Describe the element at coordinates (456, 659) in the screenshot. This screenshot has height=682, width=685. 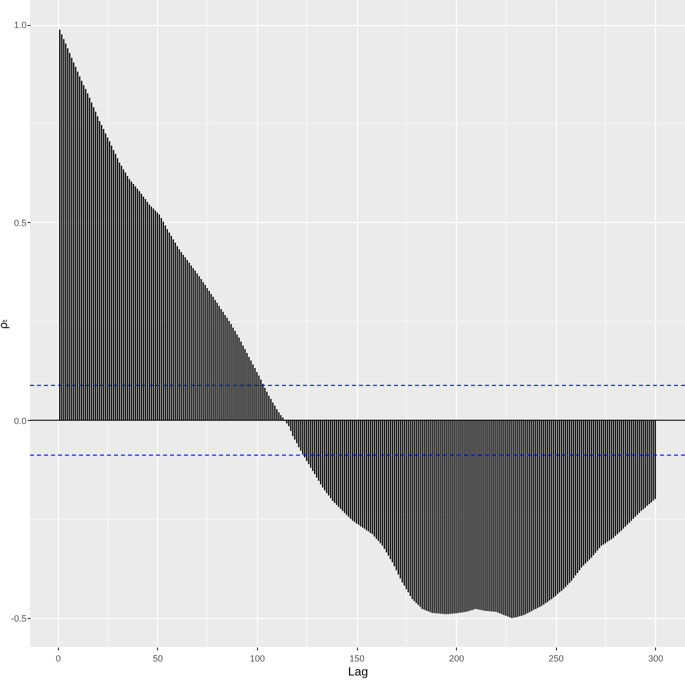
I see `x-tick-label: 200` at that location.